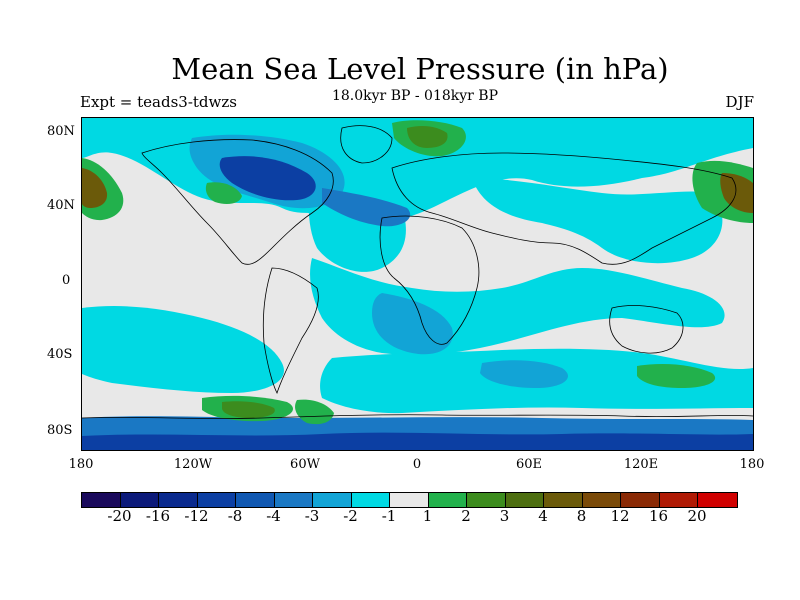  Describe the element at coordinates (350, 516) in the screenshot. I see `colorbar-label: -2` at that location.